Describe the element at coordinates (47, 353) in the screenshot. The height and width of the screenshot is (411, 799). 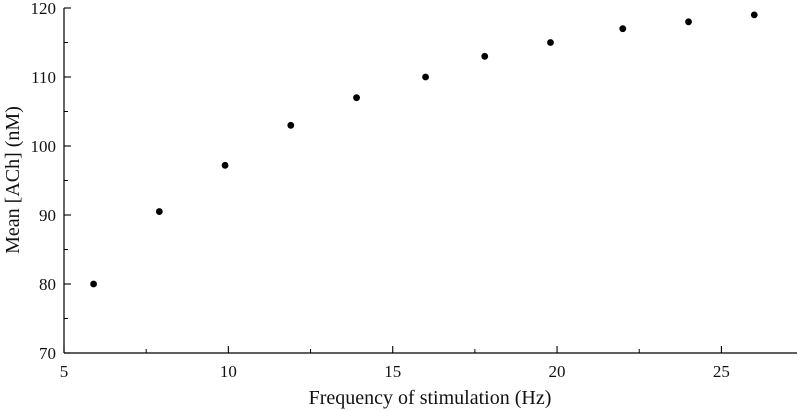
I see `y-tick-label: 70` at that location.